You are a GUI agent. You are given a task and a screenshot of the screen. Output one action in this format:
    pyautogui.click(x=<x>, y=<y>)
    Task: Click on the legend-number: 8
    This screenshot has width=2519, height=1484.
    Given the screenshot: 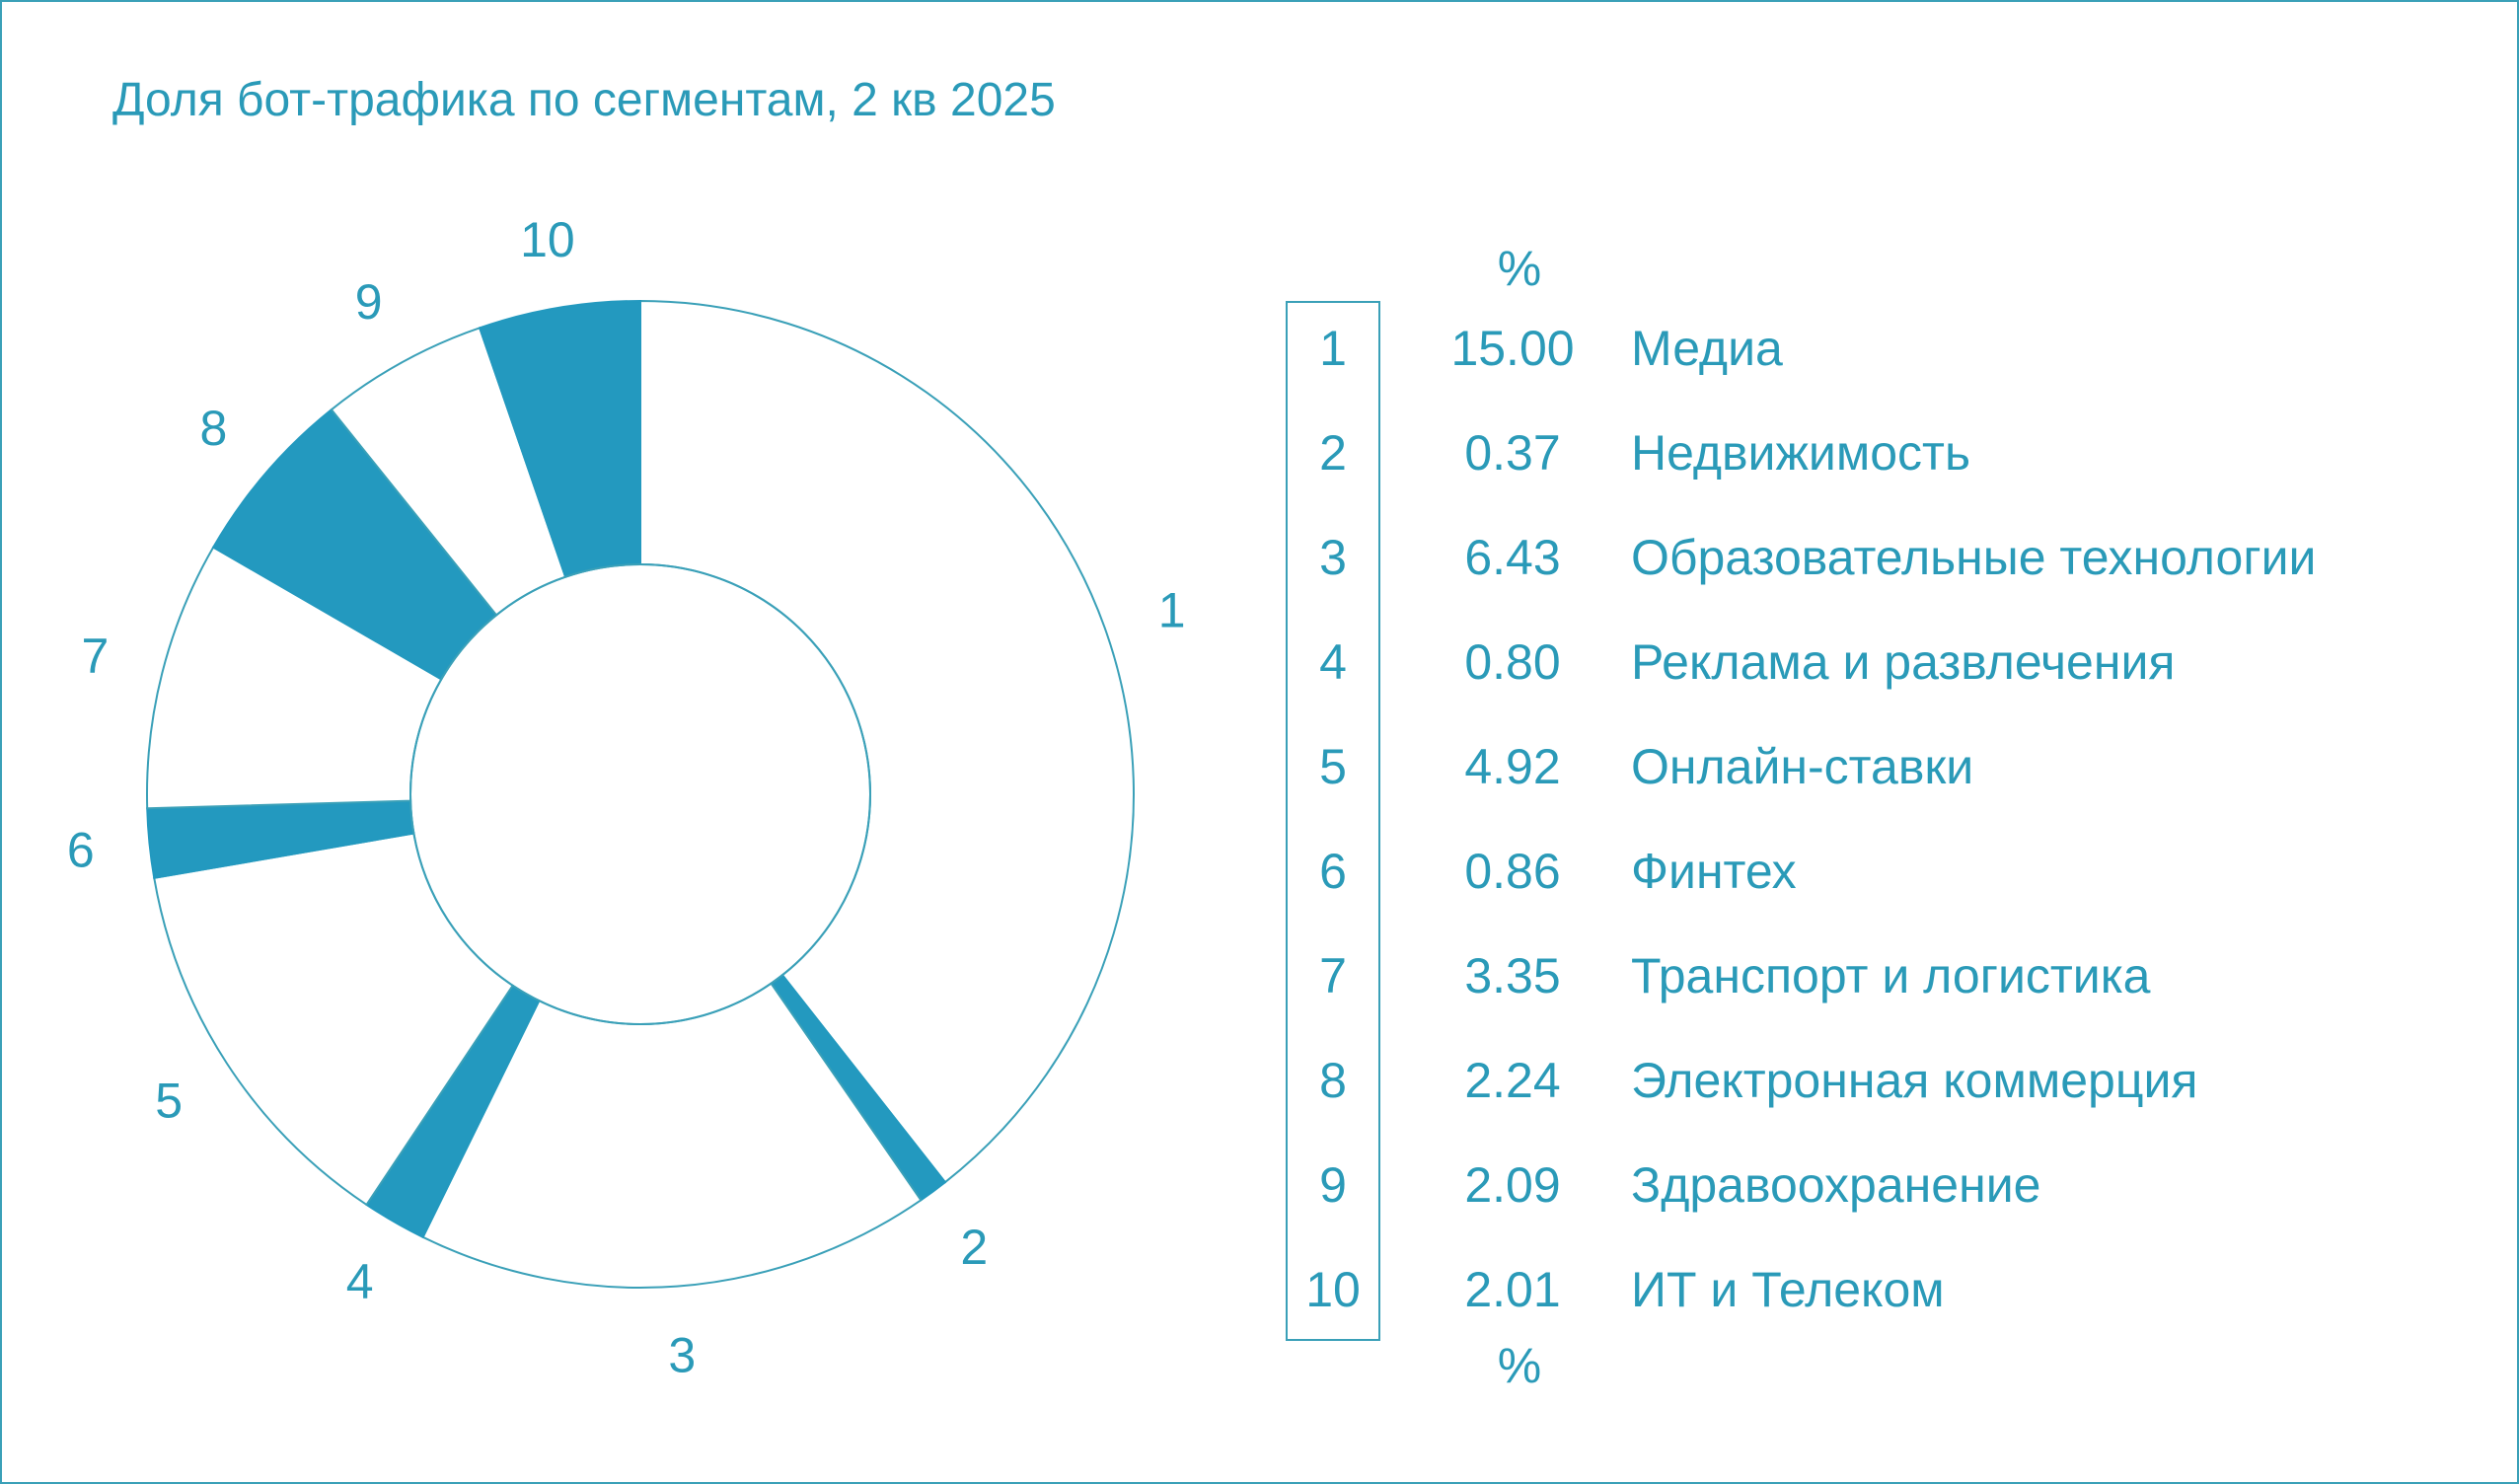 What is the action you would take?
    pyautogui.click(x=1333, y=1080)
    